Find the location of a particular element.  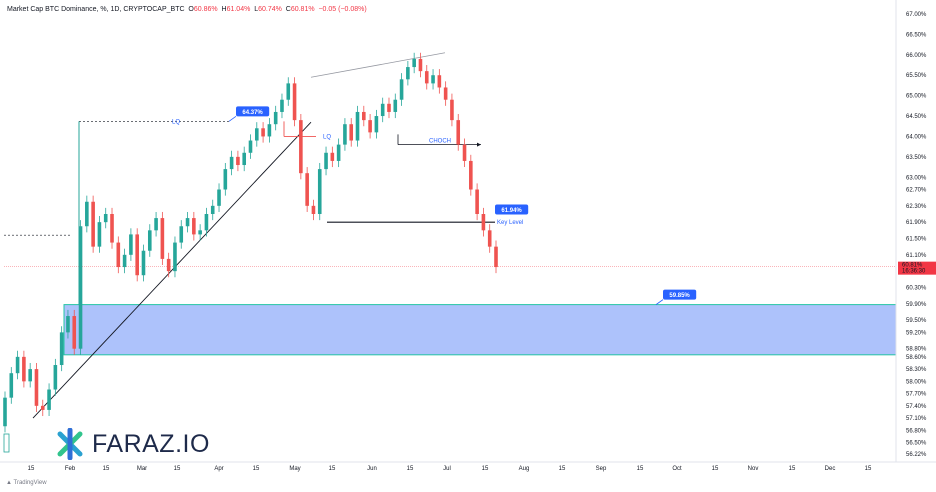

choch-text: CHOCH is located at coordinates (440, 142).